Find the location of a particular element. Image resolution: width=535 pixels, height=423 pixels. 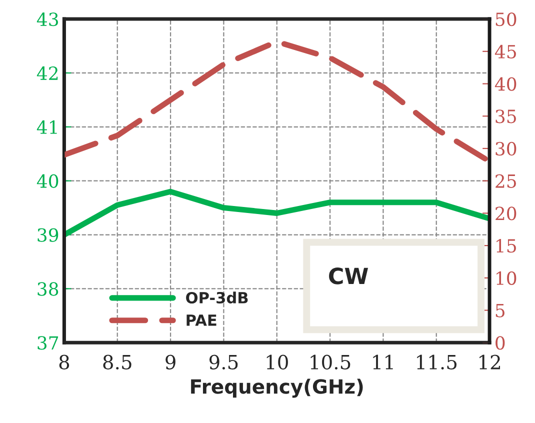

x-tick-label: 11.5 is located at coordinates (437, 362).